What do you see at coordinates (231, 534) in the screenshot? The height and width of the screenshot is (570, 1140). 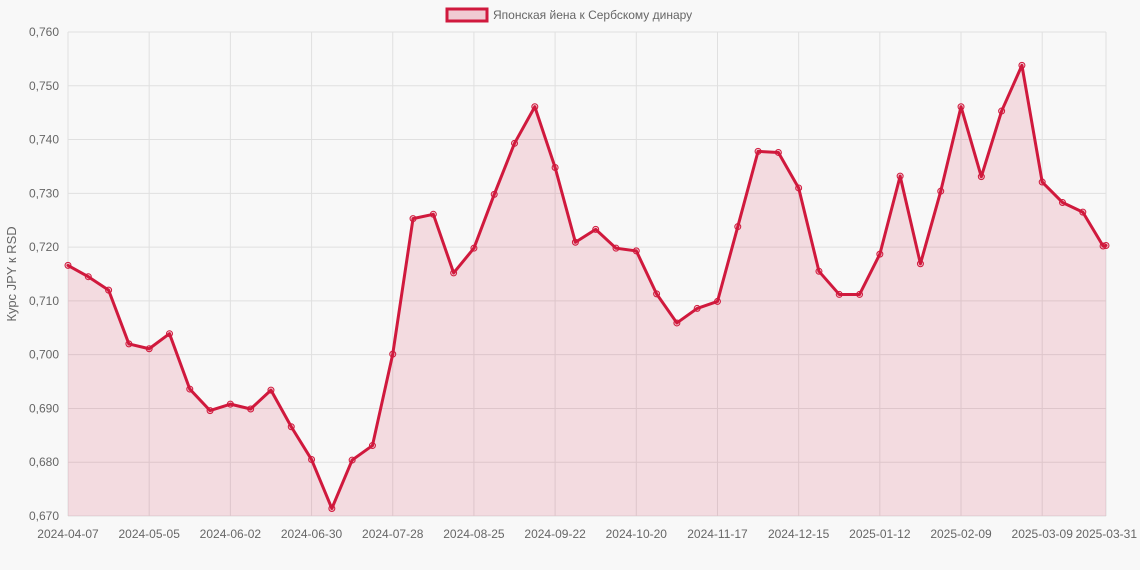 I see `x-tick-label: 2024-06-02` at bounding box center [231, 534].